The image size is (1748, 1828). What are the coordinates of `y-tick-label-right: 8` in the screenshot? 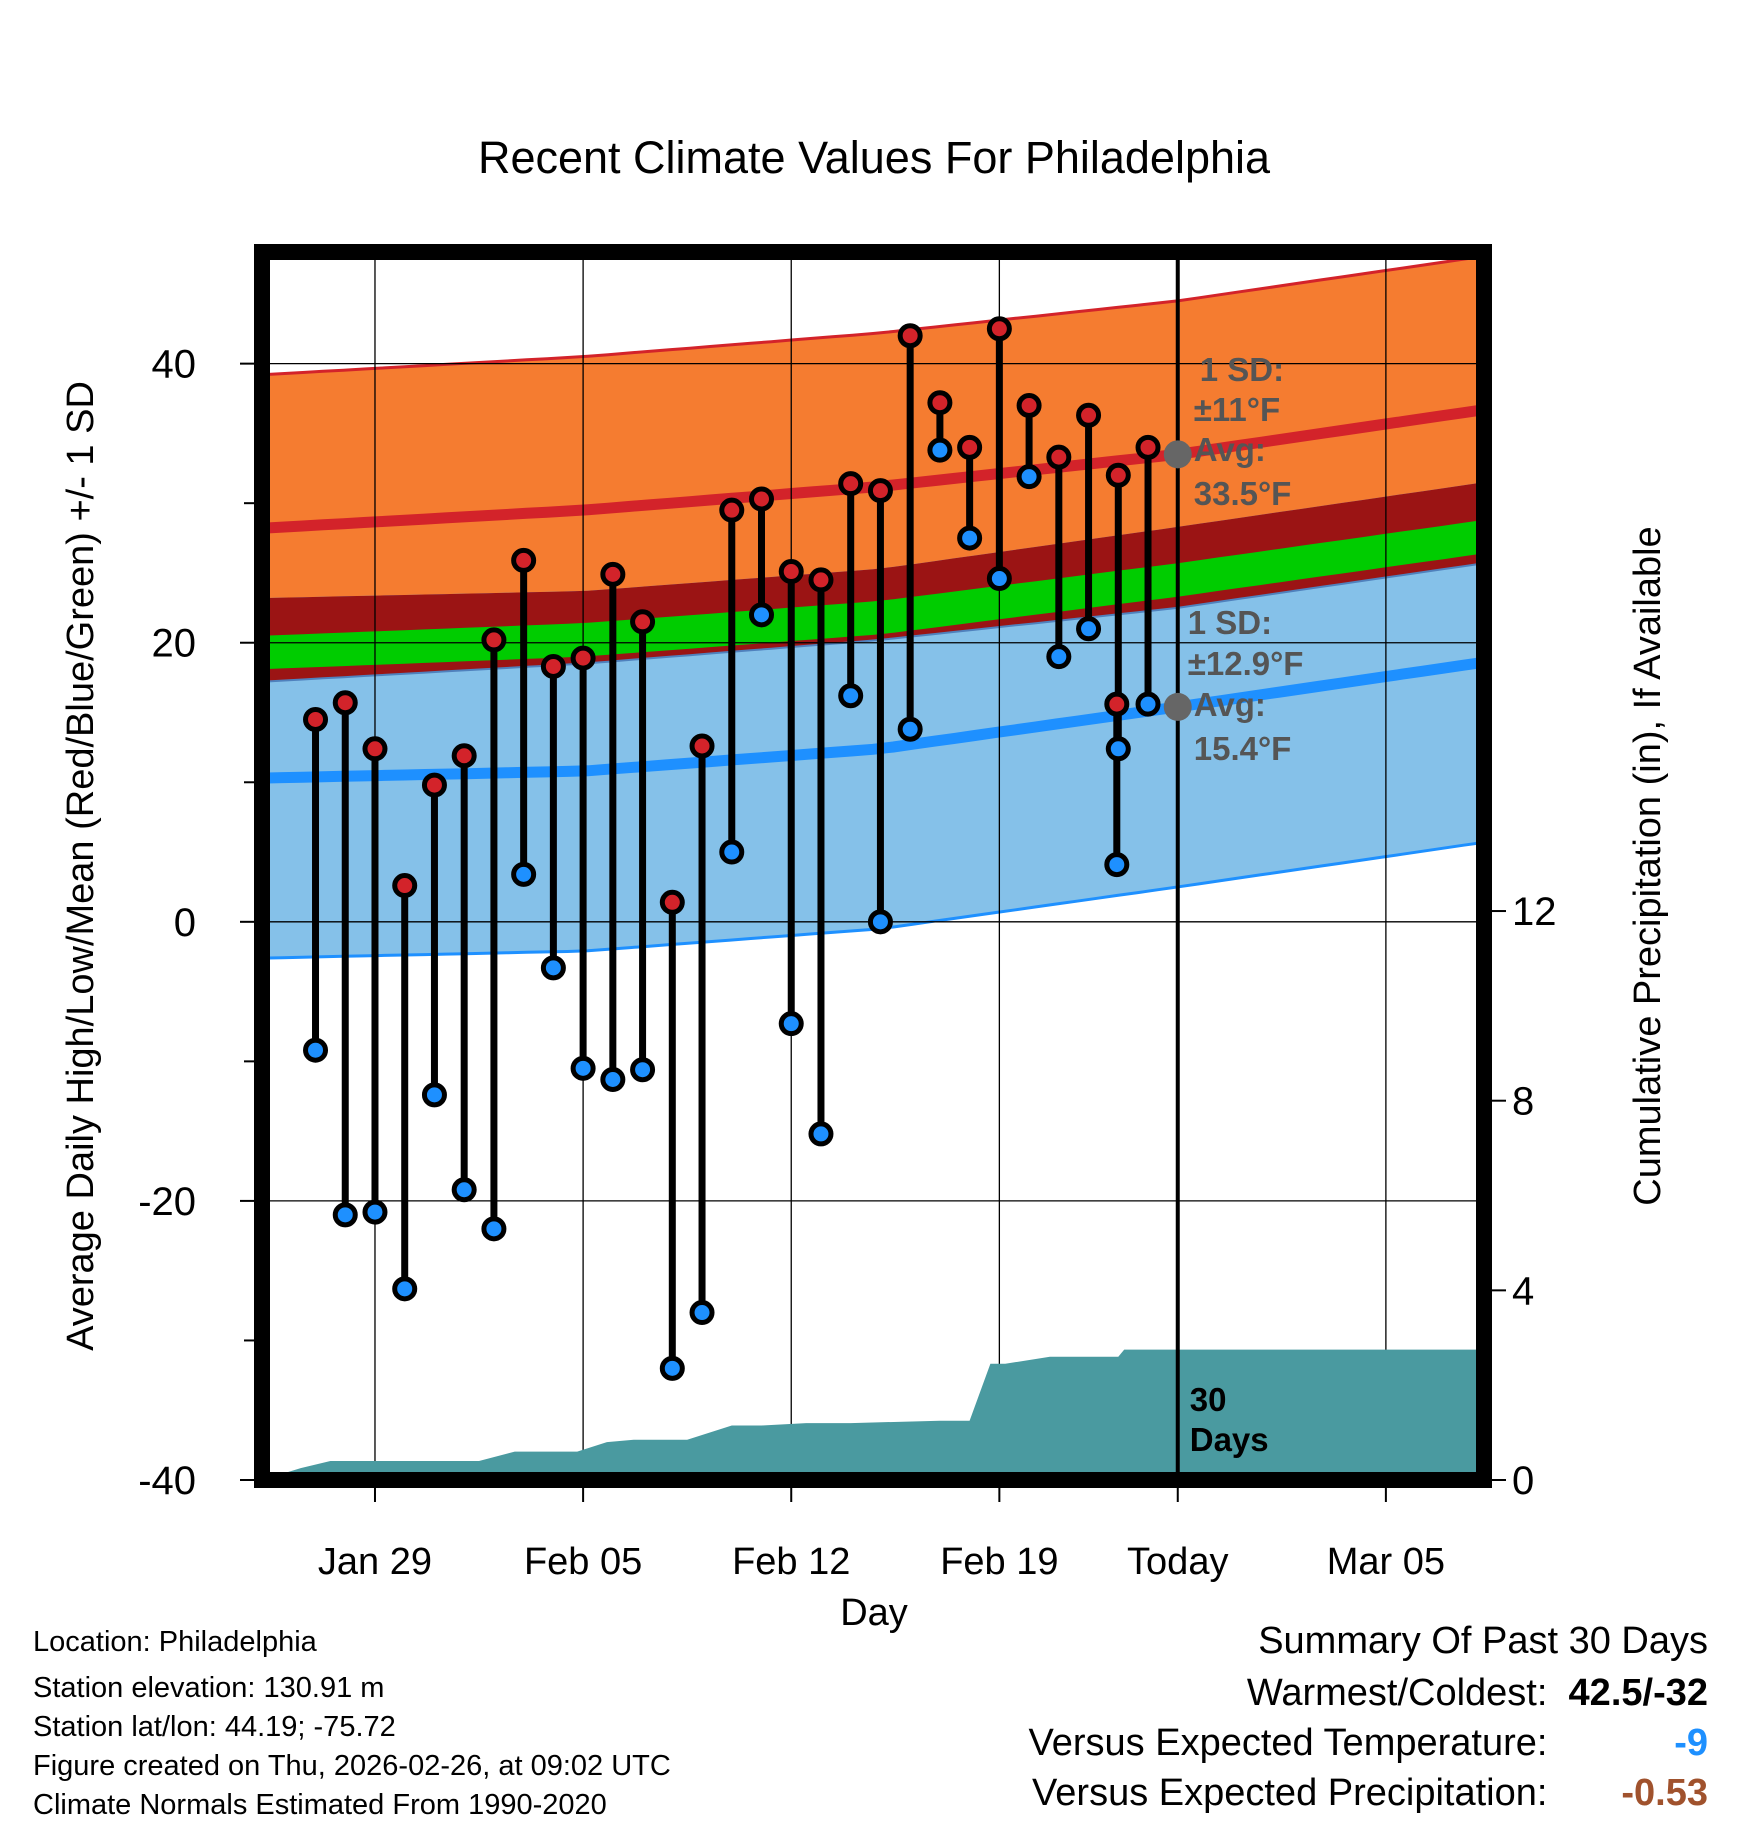 It's located at (1523, 1102).